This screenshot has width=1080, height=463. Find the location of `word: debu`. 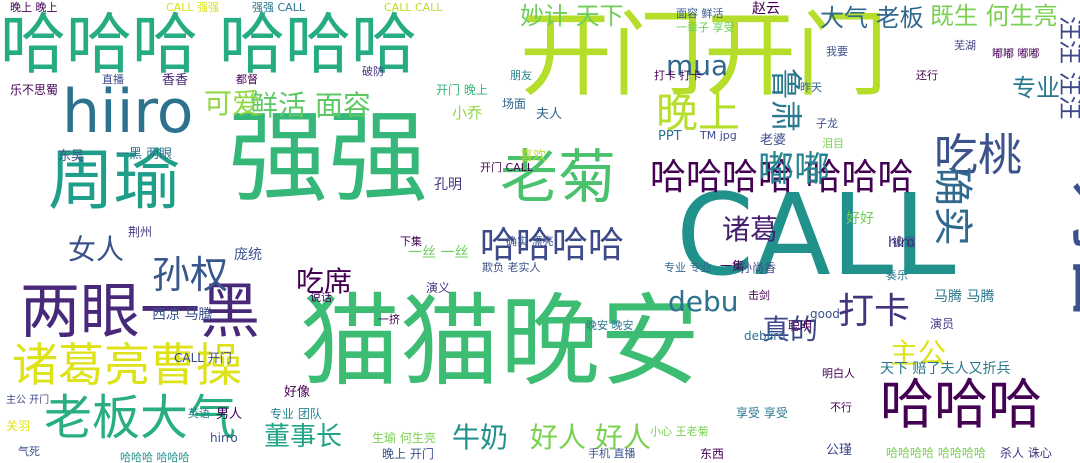

word: debu is located at coordinates (703, 301).